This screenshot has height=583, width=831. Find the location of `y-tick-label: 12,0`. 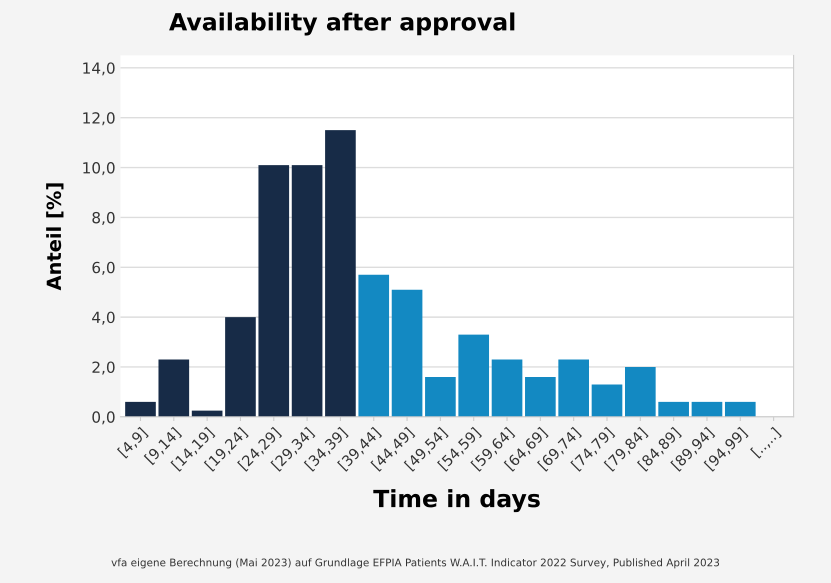

y-tick-label: 12,0 is located at coordinates (99, 119).